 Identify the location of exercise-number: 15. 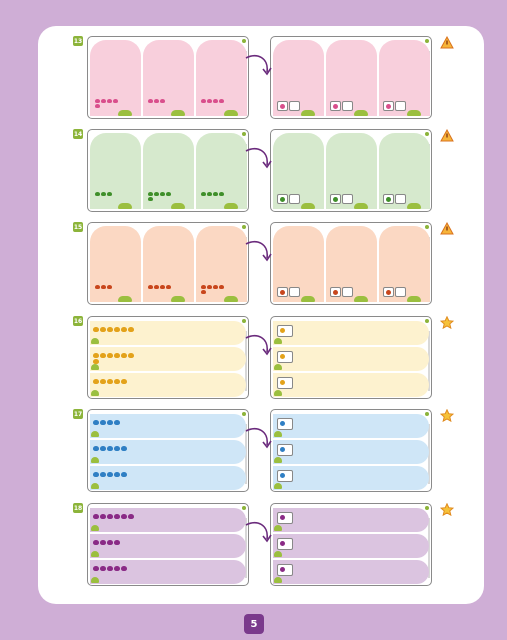
(78, 227).